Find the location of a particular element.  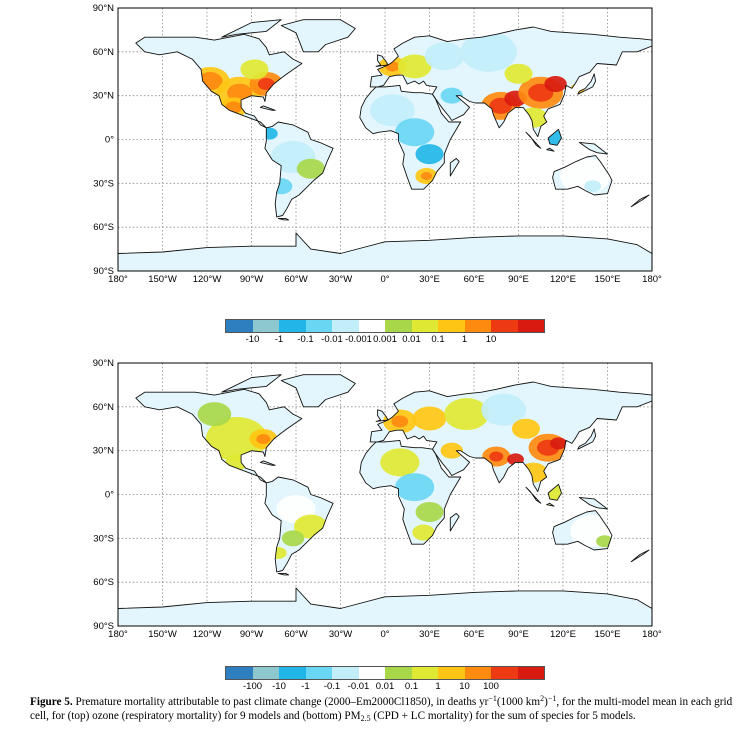

longitude-label: 120°E is located at coordinates (563, 279).